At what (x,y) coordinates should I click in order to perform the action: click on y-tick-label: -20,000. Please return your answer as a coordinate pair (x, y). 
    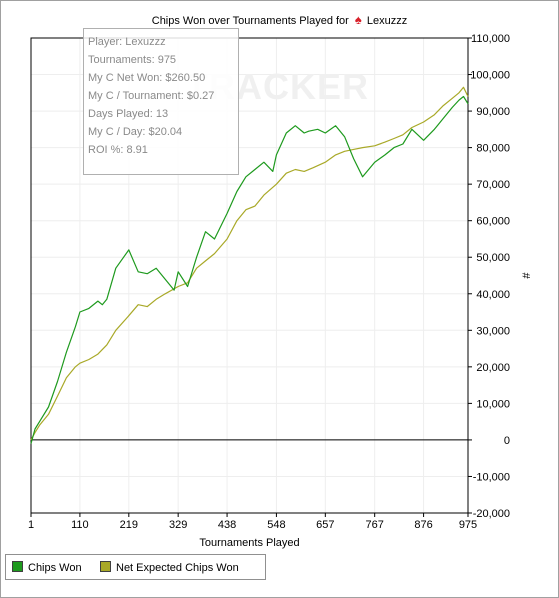
    Looking at the image, I should click on (491, 514).